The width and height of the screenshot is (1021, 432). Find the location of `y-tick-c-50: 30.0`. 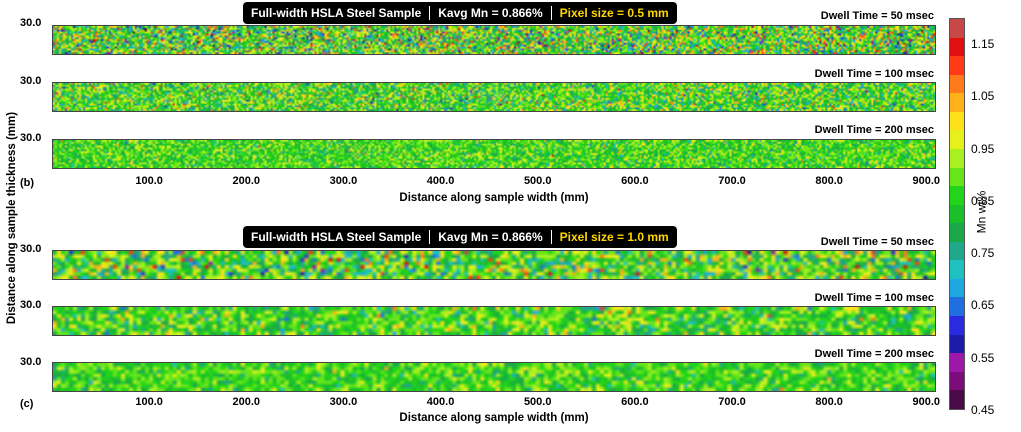

y-tick-c-50: 30.0 is located at coordinates (31, 249).